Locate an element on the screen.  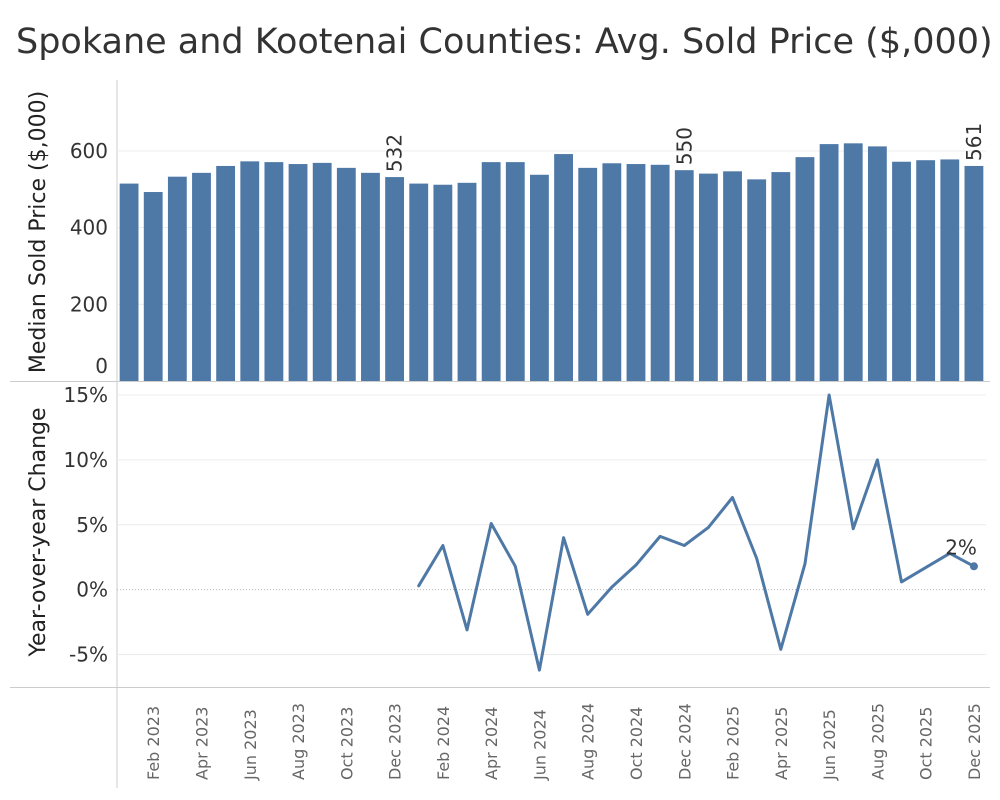
line-y-tick-label: 15% is located at coordinates (86, 395).